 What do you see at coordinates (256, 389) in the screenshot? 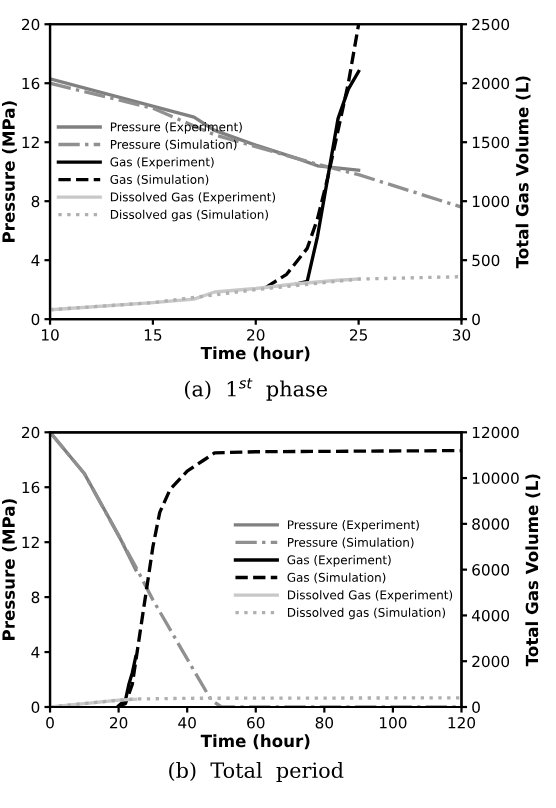
I see `text: (a) 1$^{st}$ phase` at bounding box center [256, 389].